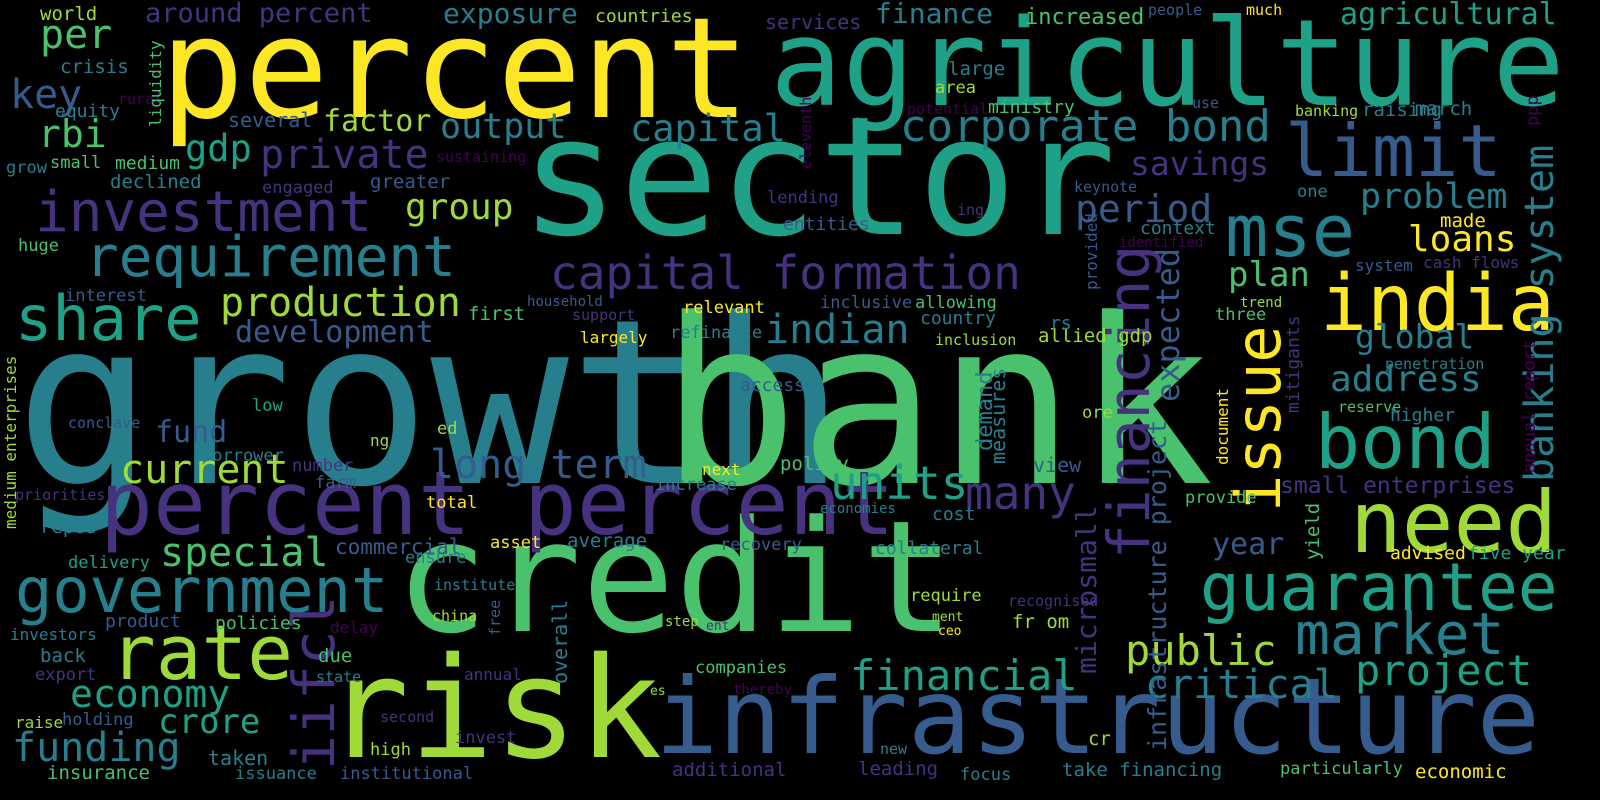 The height and width of the screenshot is (800, 1600). I want to click on cloud-word-limit: limit, so click(1393, 151).